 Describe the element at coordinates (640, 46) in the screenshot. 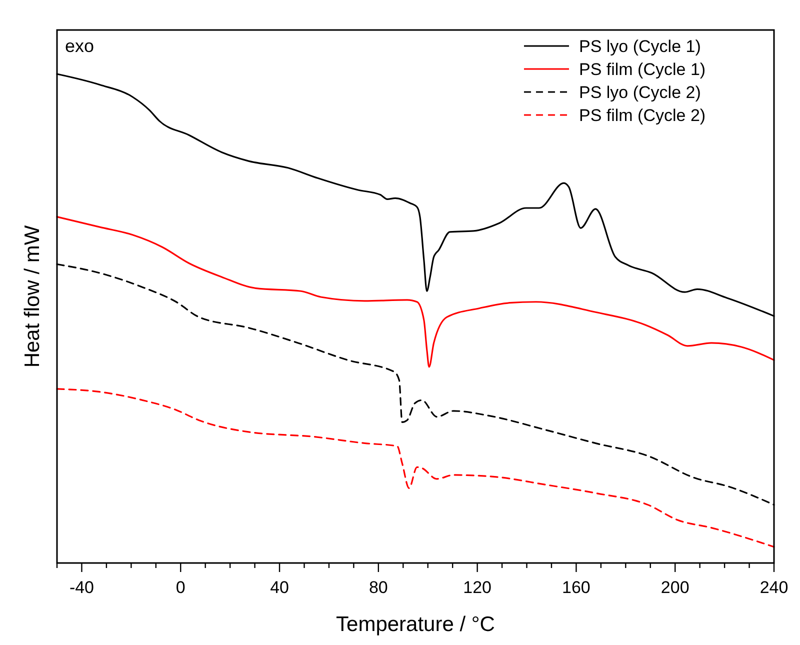

I see `legend-label: PS lyo (Cycle 1)` at that location.